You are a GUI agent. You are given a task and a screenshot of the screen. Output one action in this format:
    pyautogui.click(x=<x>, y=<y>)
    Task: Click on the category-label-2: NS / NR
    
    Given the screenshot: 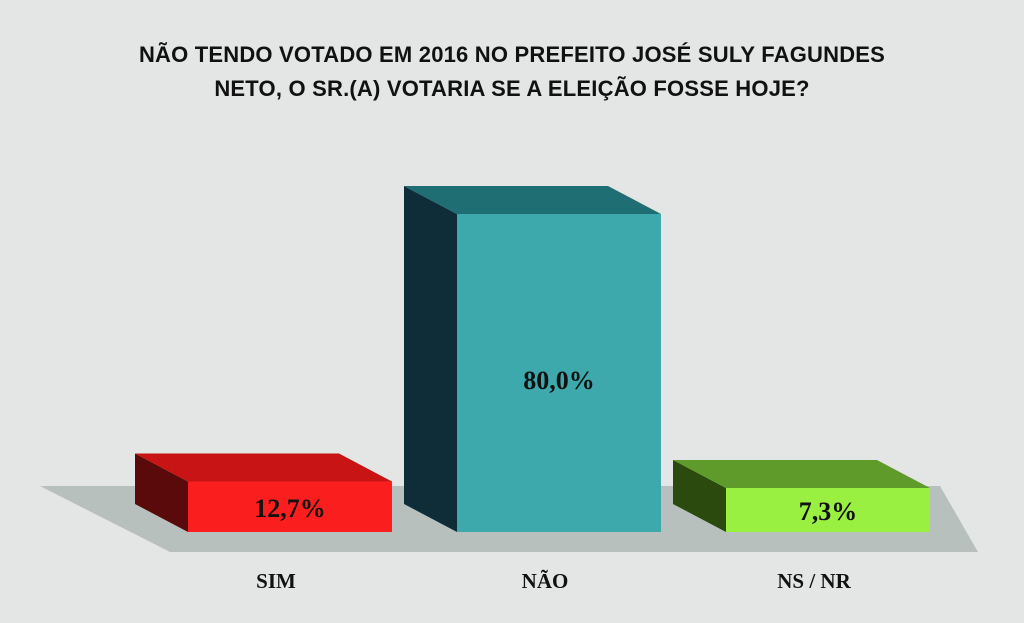 What is the action you would take?
    pyautogui.click(x=814, y=581)
    